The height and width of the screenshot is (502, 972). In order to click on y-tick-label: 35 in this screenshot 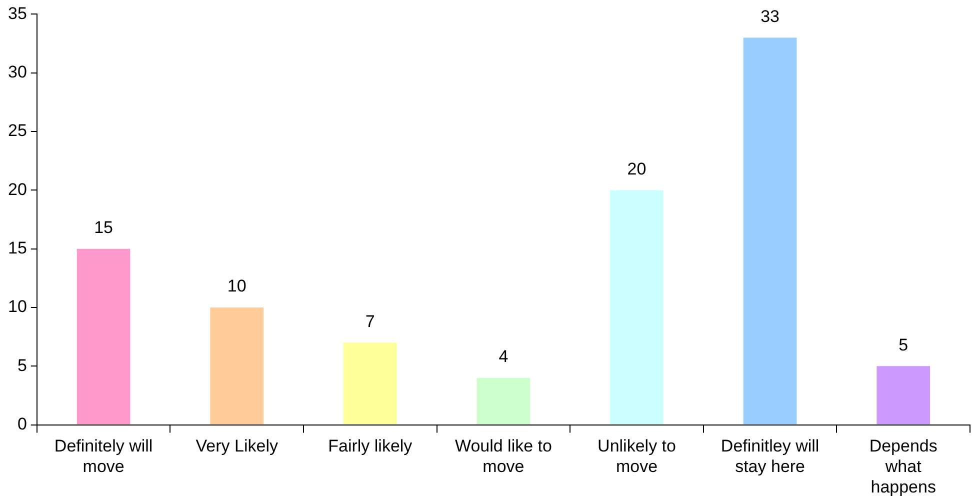, I will do `click(17, 13)`.